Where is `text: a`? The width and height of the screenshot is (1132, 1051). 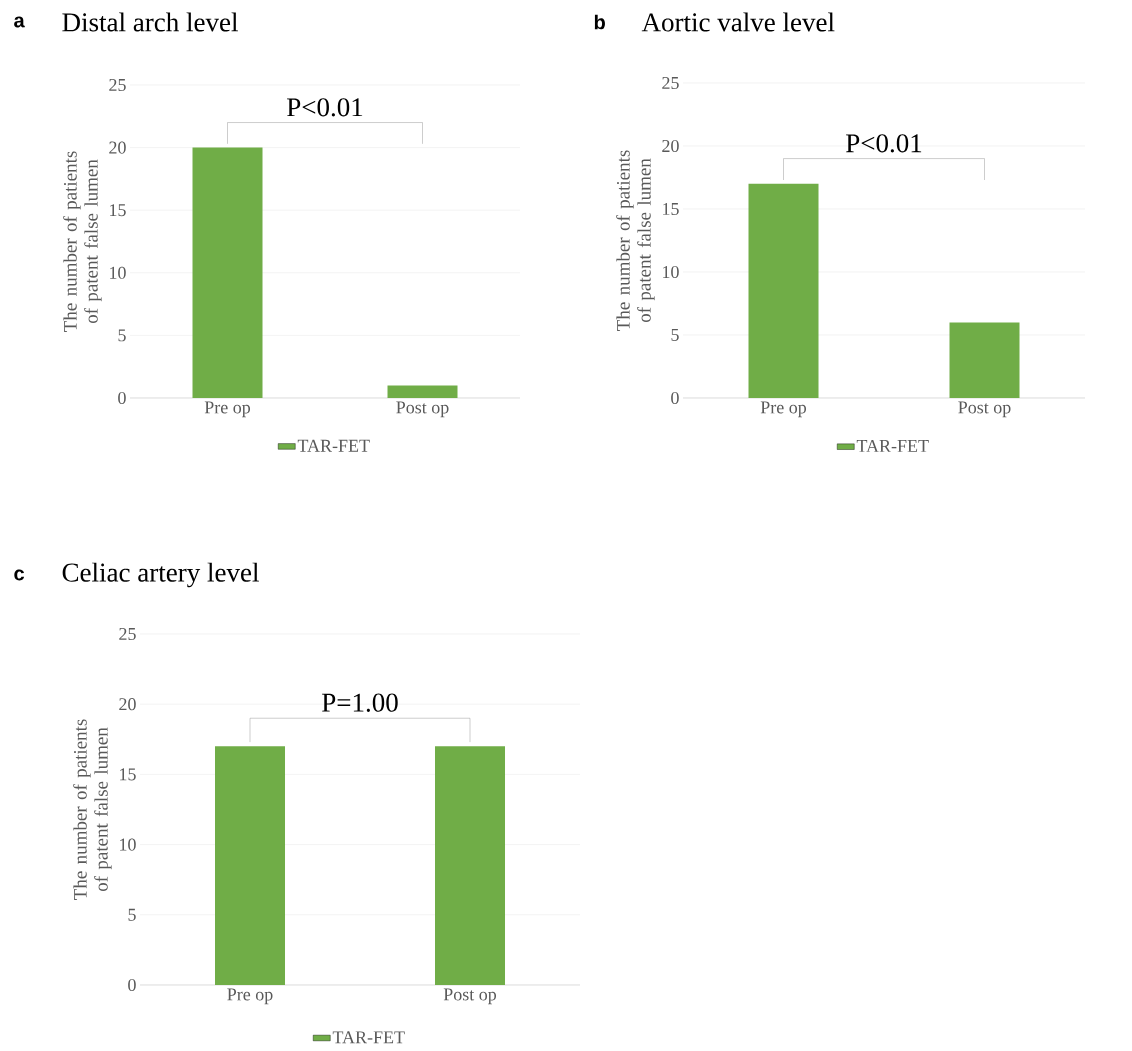
text: a is located at coordinates (19, 22).